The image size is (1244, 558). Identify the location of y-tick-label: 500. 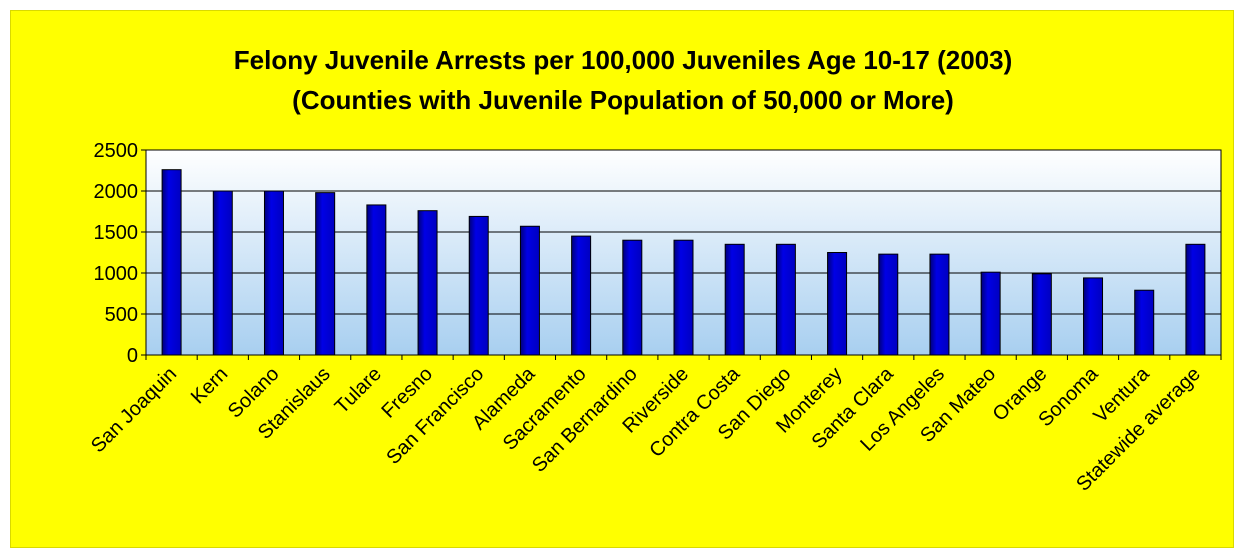
(121, 315).